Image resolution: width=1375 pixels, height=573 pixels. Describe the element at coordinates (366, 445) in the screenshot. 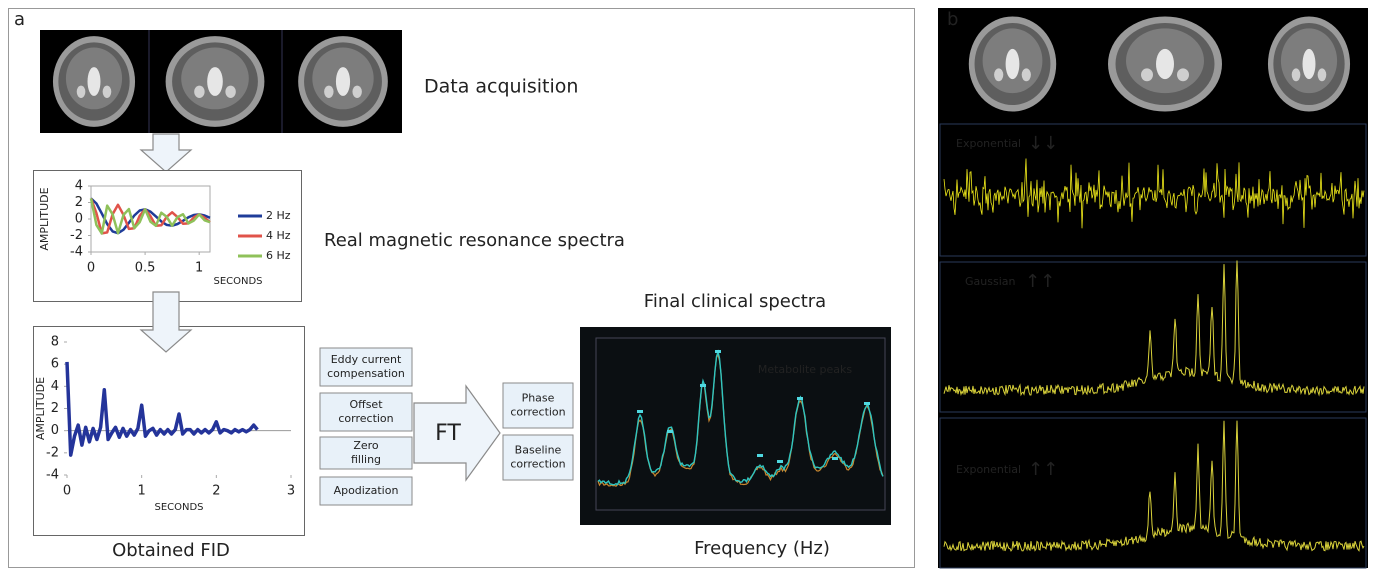

I see `step-label: Zero` at that location.